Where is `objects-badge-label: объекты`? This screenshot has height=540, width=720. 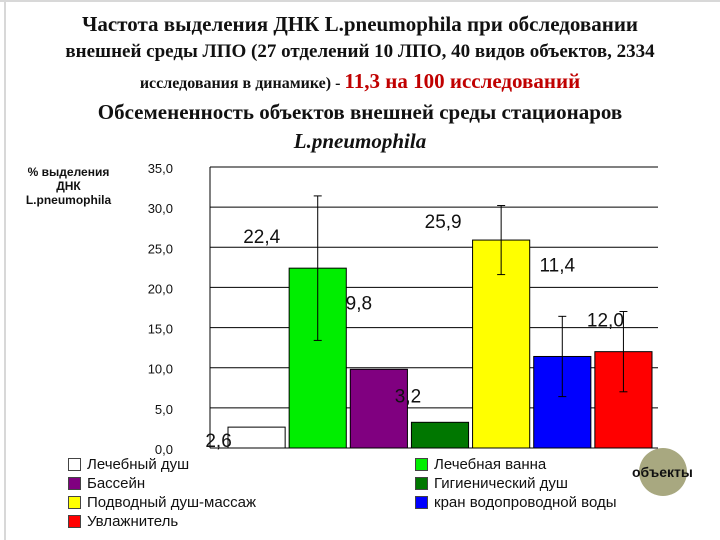
objects-badge-label: объекты is located at coordinates (662, 472).